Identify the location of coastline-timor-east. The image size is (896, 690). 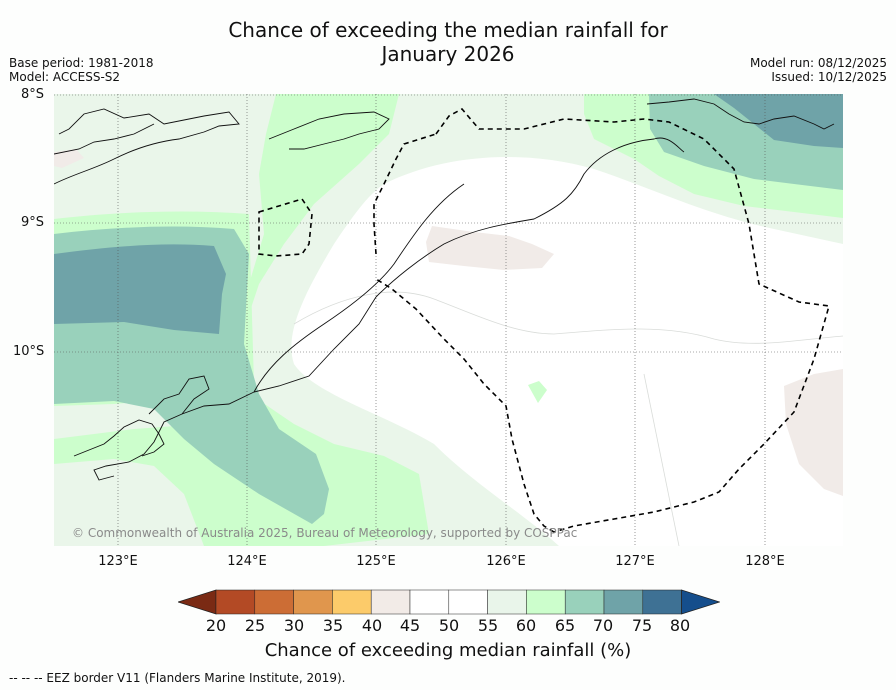
(359, 288).